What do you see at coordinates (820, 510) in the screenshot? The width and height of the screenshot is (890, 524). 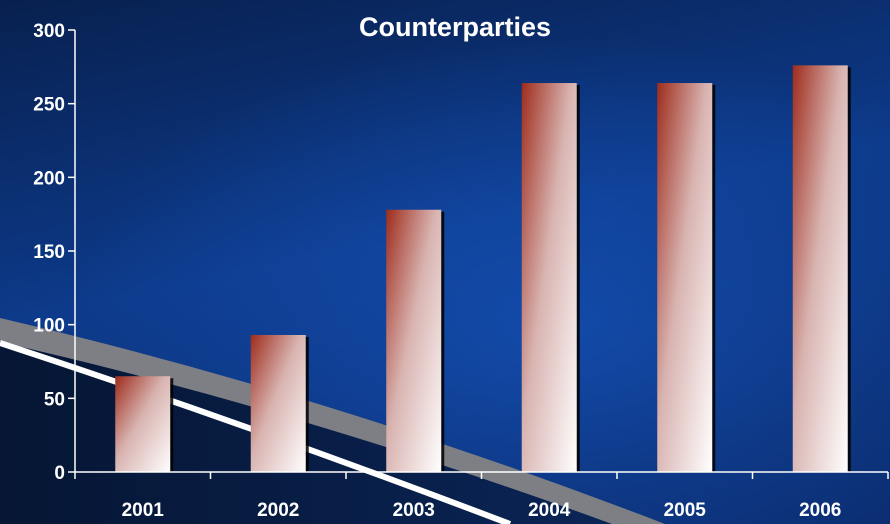 I see `x-tick-label: 2006` at bounding box center [820, 510].